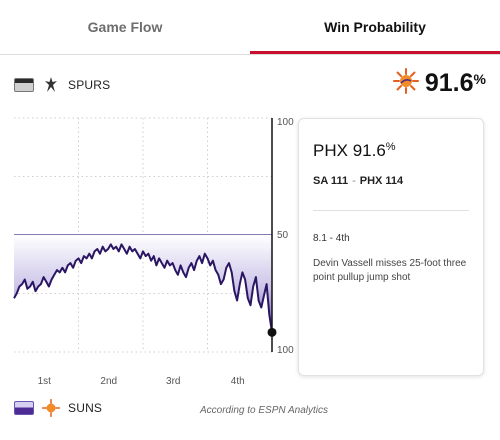 Image resolution: width=500 pixels, height=440 pixels. Describe the element at coordinates (358, 181) in the screenshot. I see `card-score: SA 111- PHX 114` at that location.